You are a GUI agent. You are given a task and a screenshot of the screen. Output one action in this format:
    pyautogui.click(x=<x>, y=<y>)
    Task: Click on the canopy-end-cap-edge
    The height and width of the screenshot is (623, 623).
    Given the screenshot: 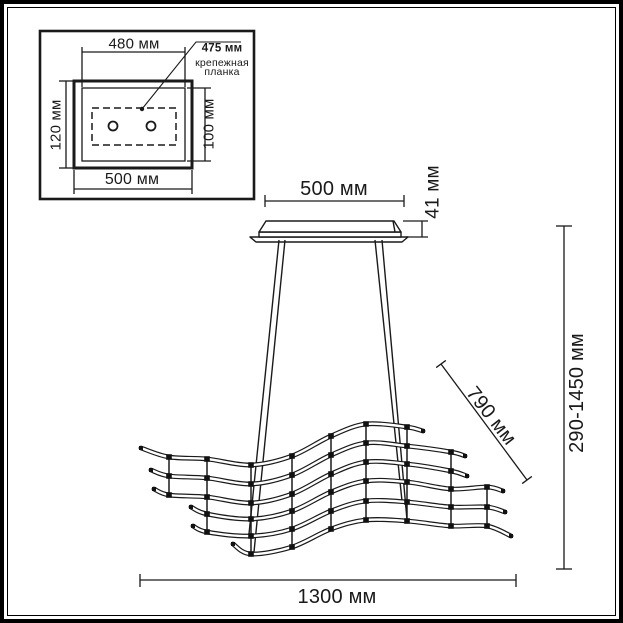 What is the action you would take?
    pyautogui.click(x=394, y=226)
    